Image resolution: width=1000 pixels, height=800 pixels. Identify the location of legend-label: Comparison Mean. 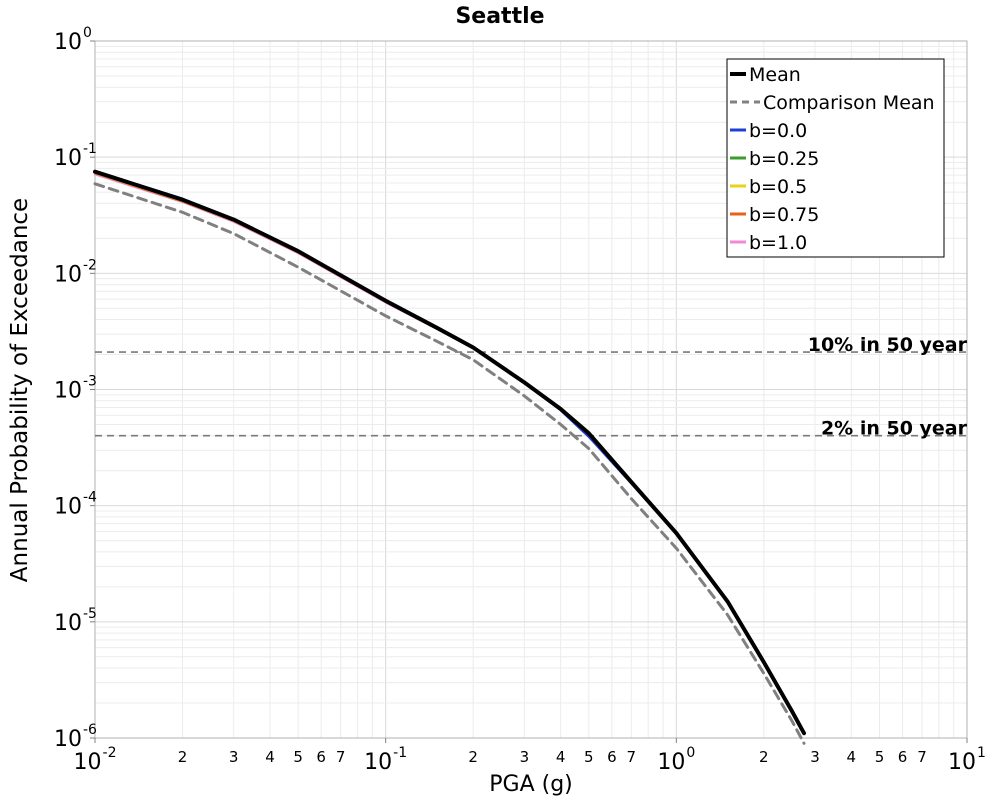
(849, 103).